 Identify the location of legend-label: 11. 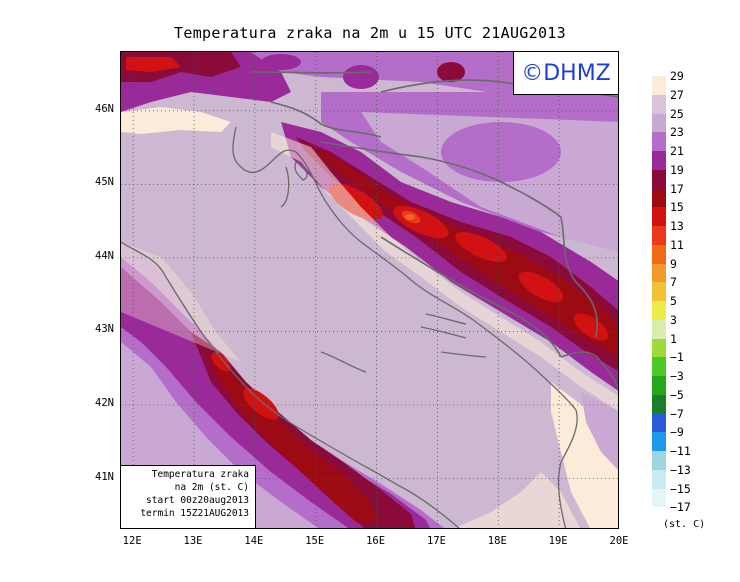
(677, 244).